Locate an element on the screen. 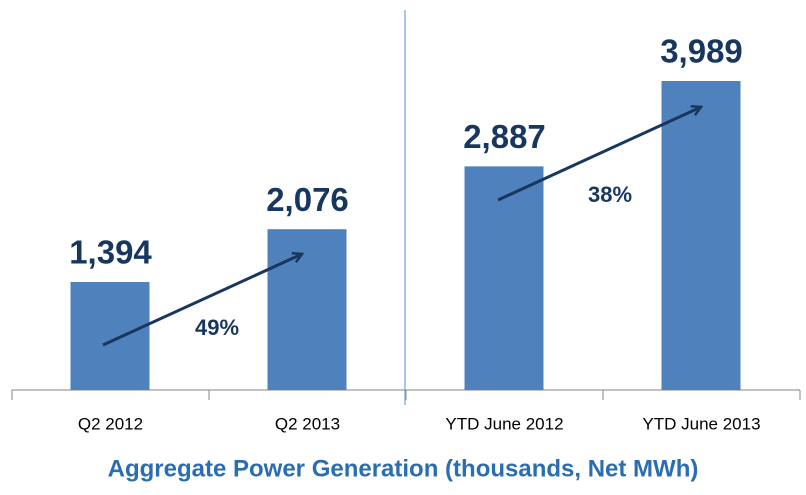 This screenshot has height=495, width=806. annotation: 38% is located at coordinates (610, 194).